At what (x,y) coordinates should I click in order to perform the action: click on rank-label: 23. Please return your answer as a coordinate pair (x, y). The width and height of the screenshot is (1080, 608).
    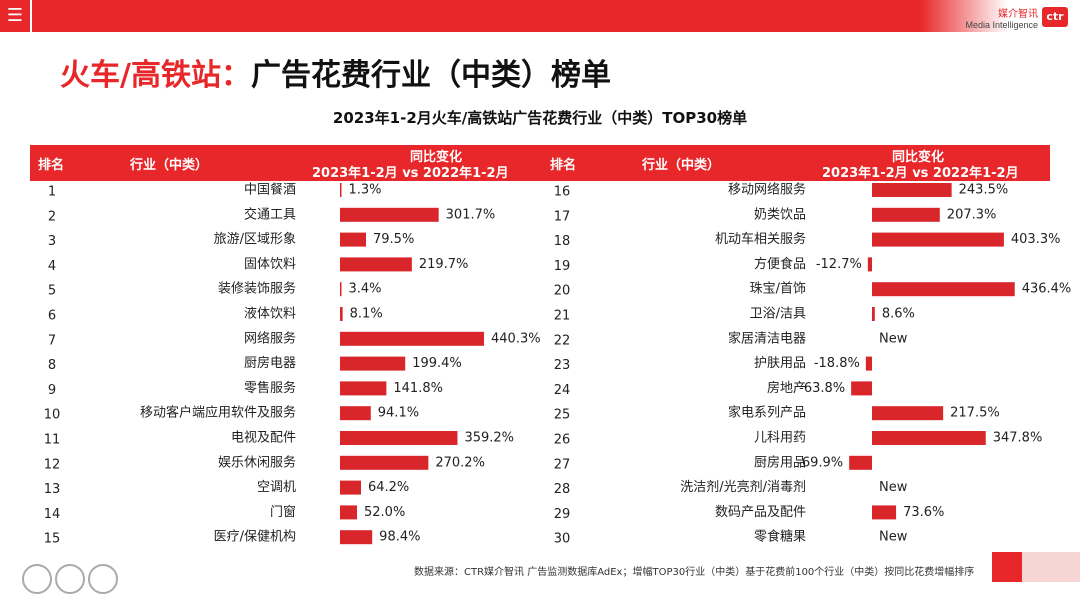
    Looking at the image, I should click on (562, 365).